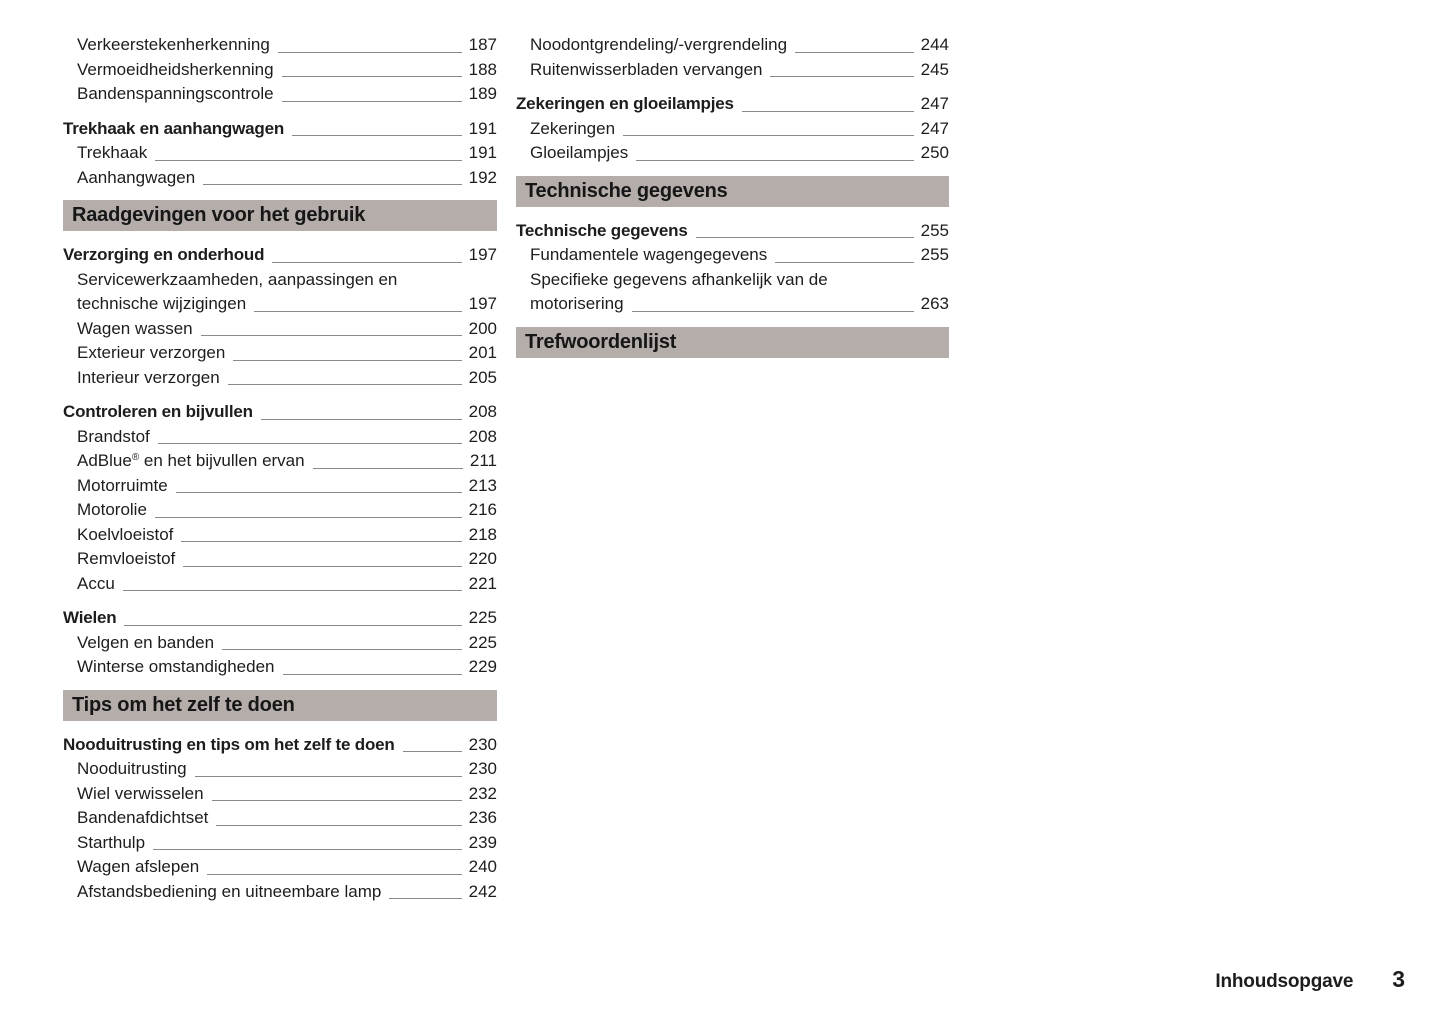  I want to click on page-number: 211, so click(483, 460).